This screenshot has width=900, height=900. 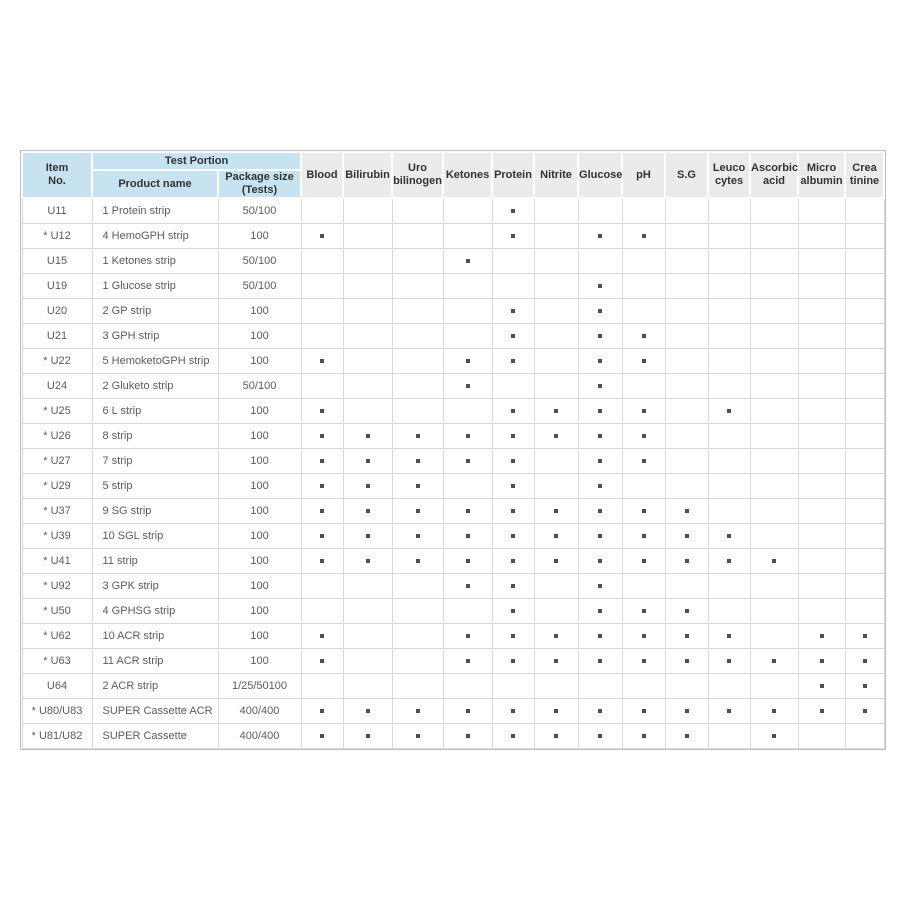 What do you see at coordinates (322, 175) in the screenshot?
I see `column-header-blood: Blood` at bounding box center [322, 175].